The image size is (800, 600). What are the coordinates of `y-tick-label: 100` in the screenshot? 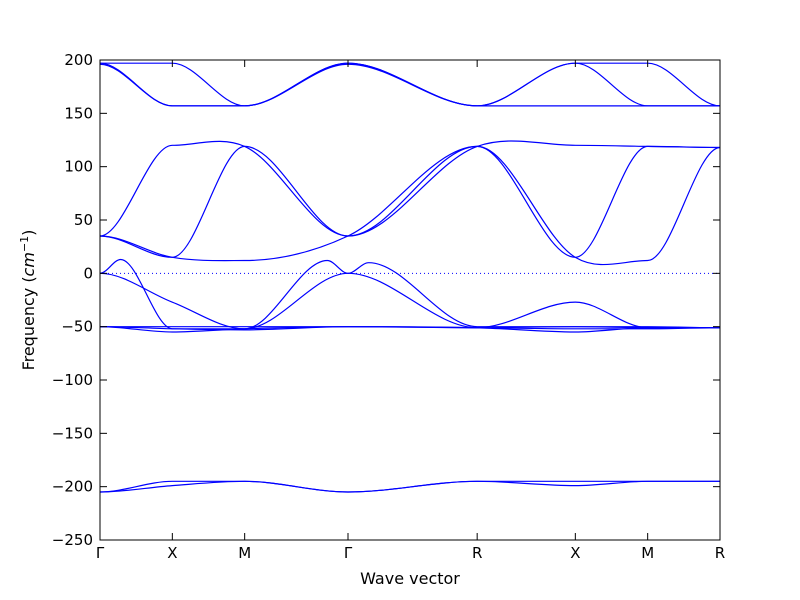 It's located at (78, 167).